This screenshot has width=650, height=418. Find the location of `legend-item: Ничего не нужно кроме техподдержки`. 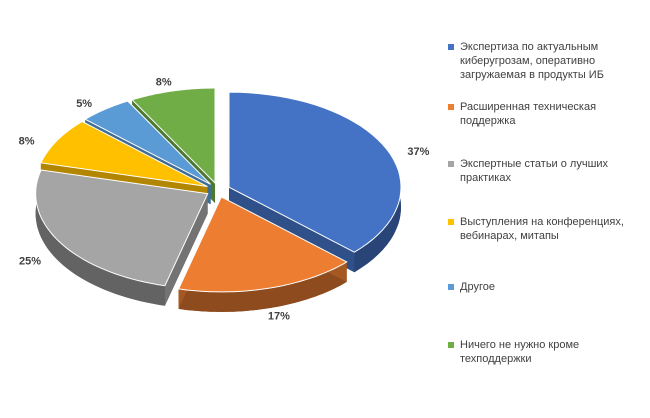

legend-item: Ничего не нужно кроме техподдержки is located at coordinates (545, 352).